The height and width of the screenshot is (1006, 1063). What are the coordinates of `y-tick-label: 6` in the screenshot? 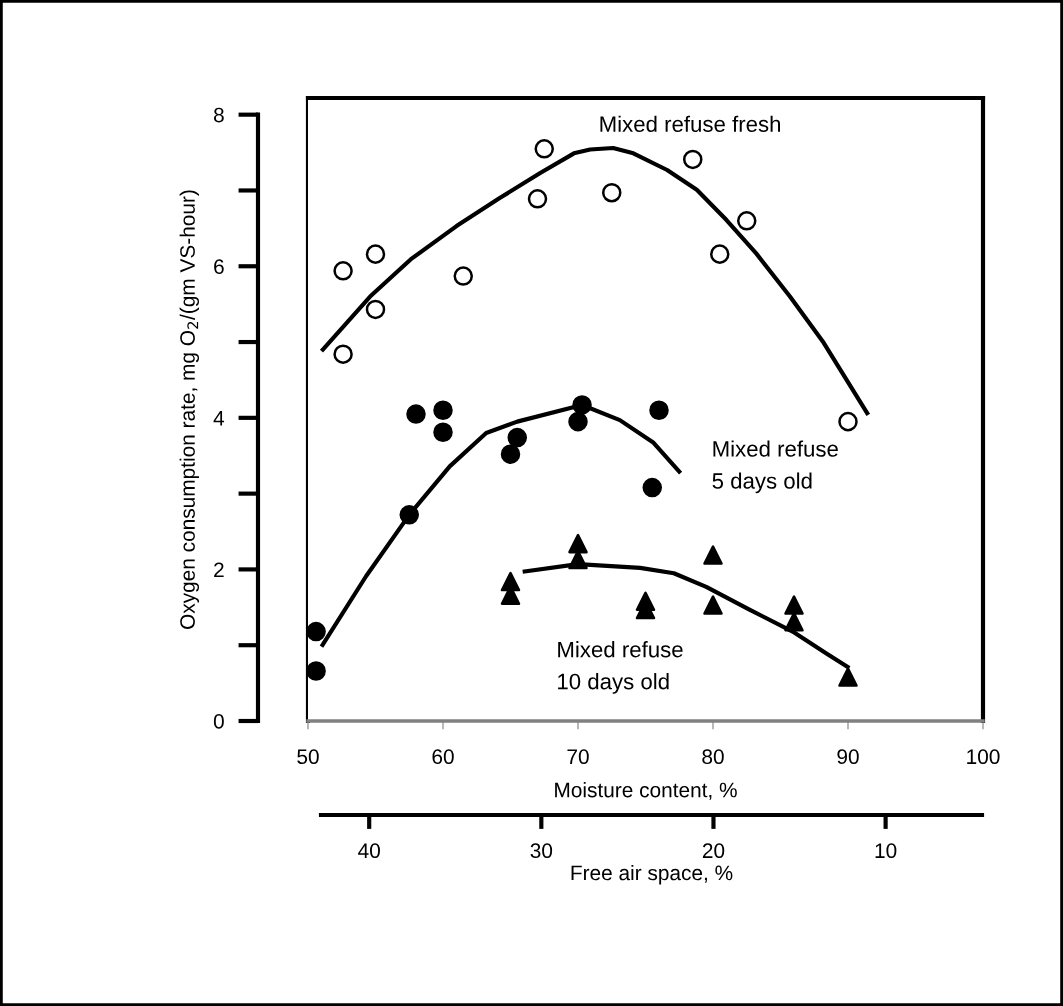 It's located at (219, 267).